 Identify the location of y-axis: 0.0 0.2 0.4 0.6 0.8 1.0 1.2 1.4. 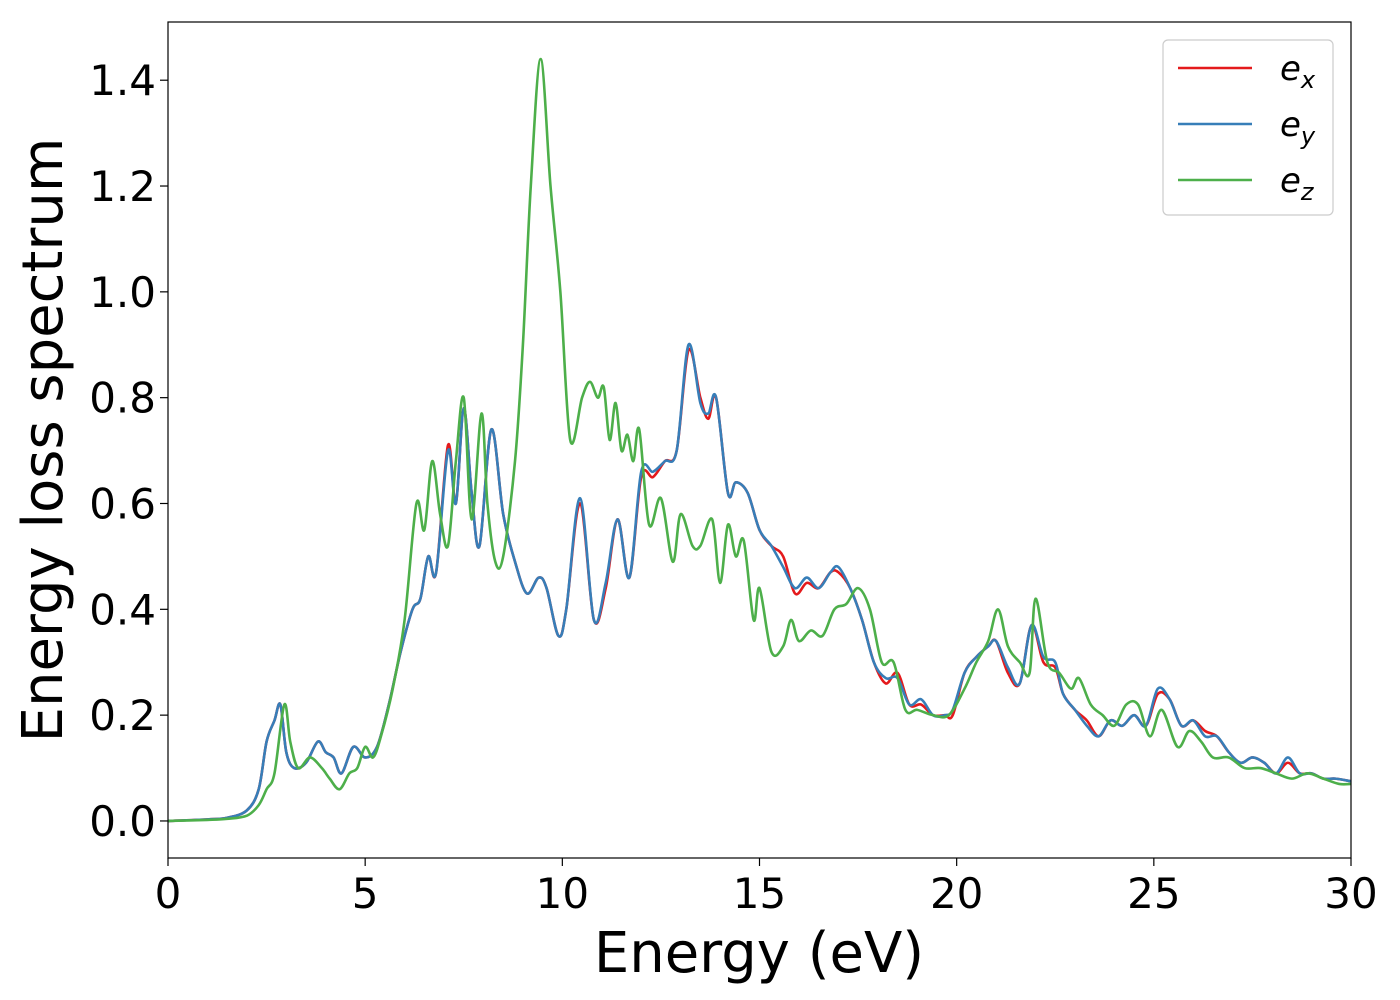
(128, 451).